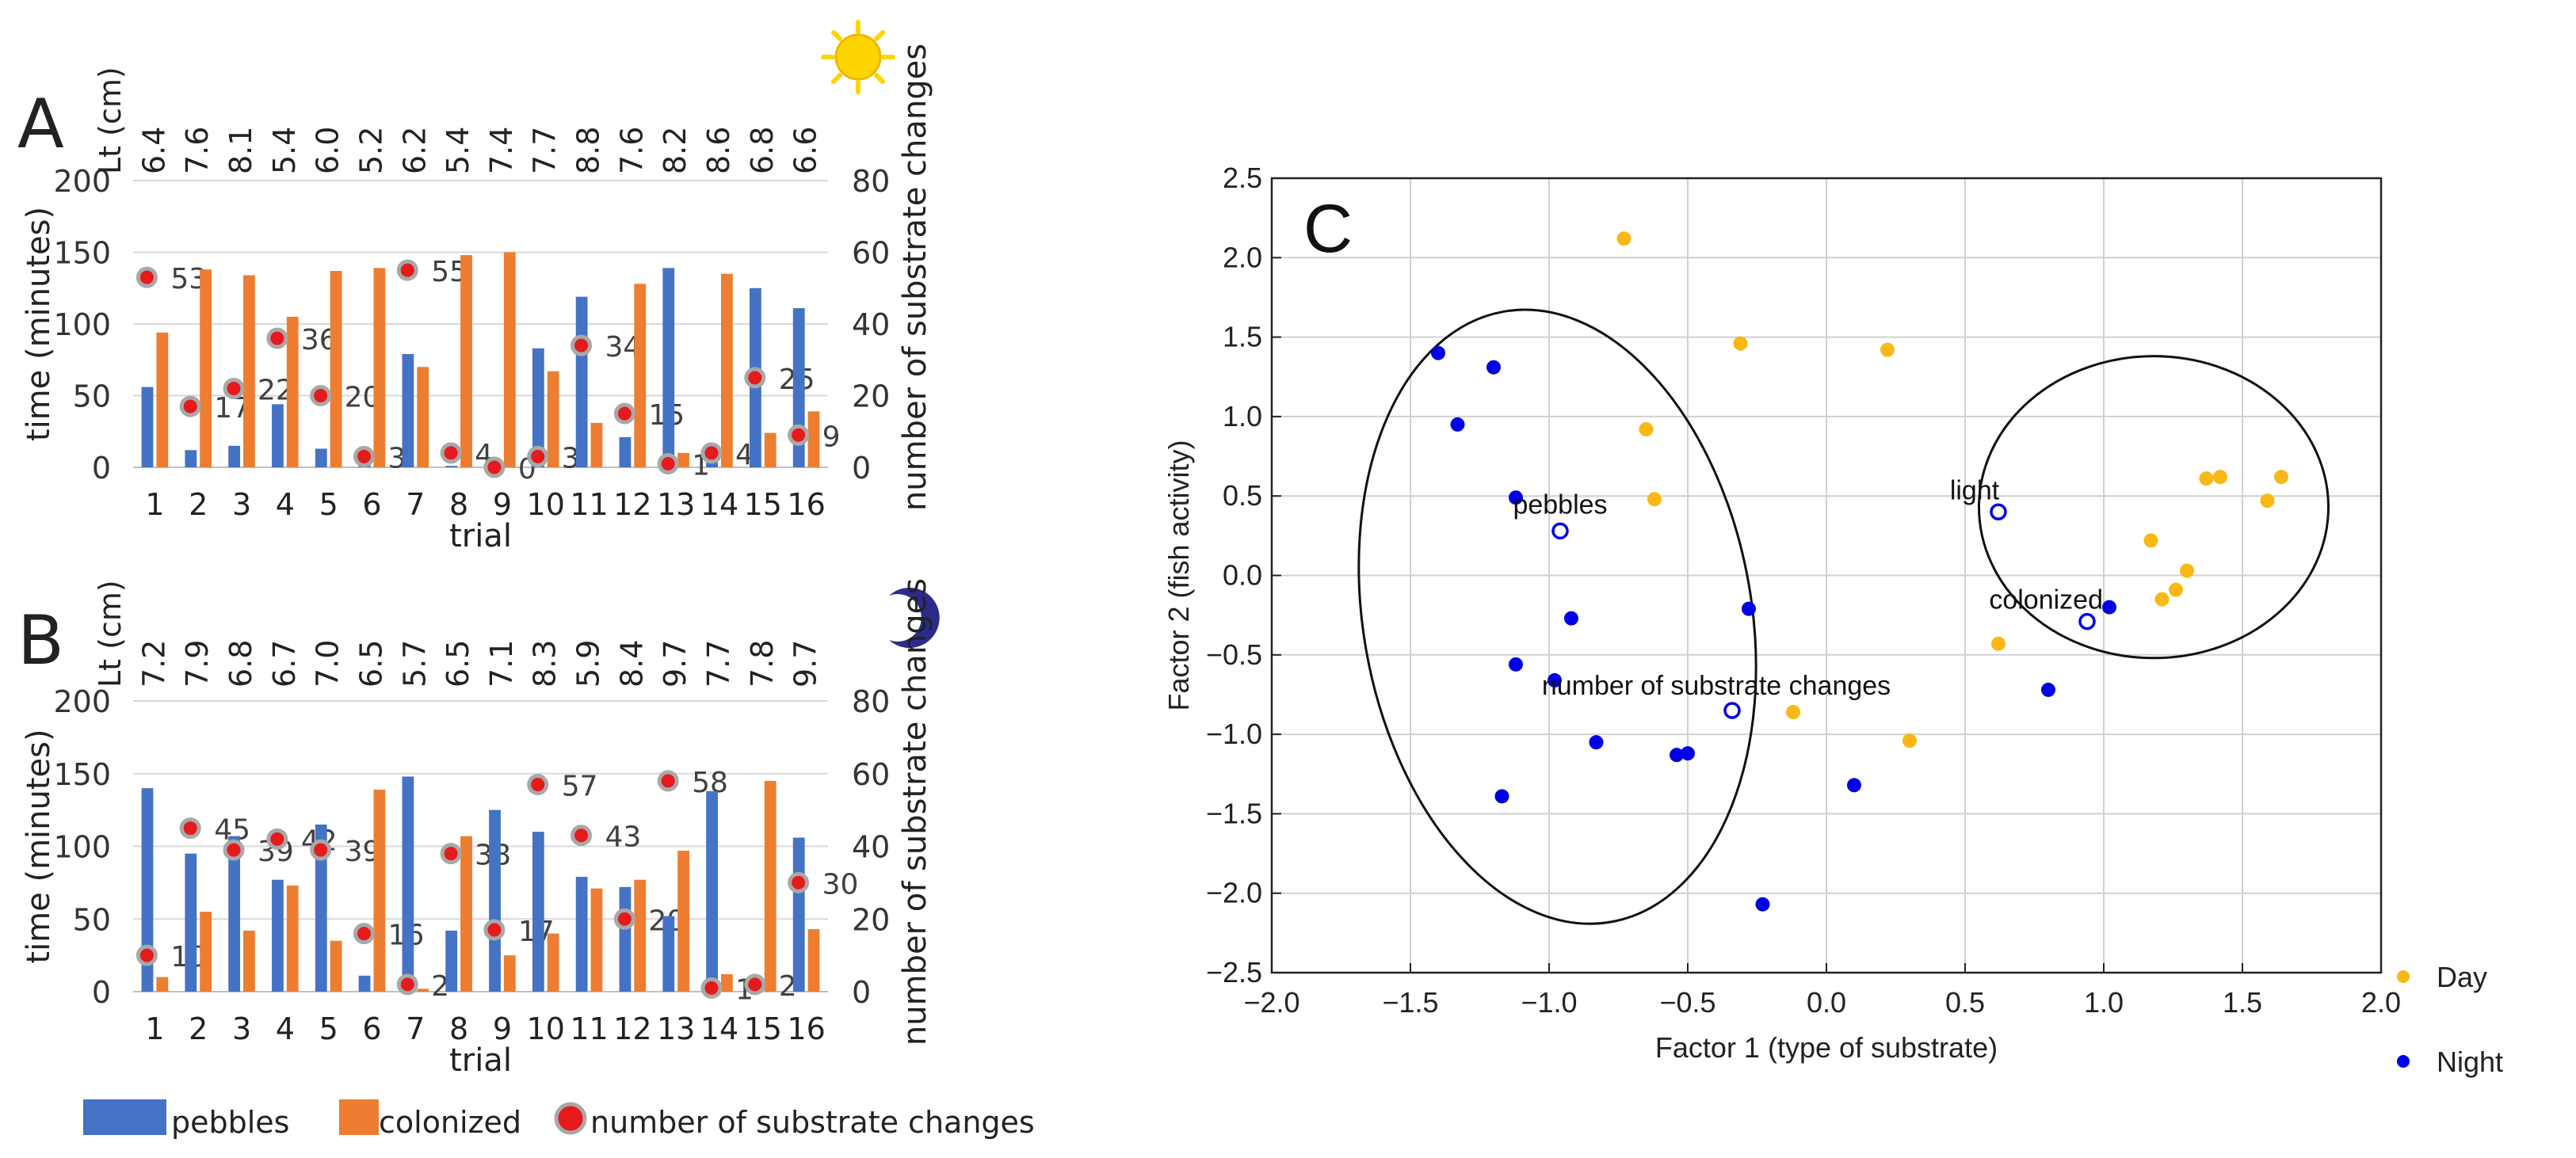 The image size is (2576, 1158). I want to click on panel-a-changes-label: 3, so click(571, 458).